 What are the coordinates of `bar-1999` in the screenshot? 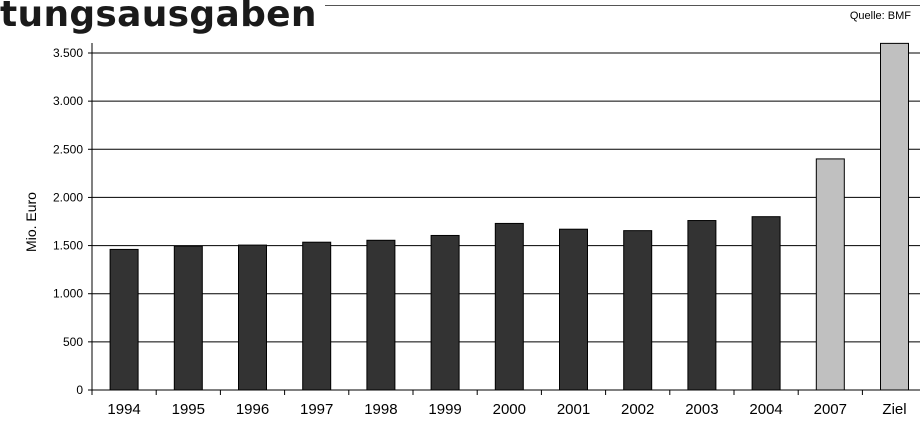 It's located at (445, 312).